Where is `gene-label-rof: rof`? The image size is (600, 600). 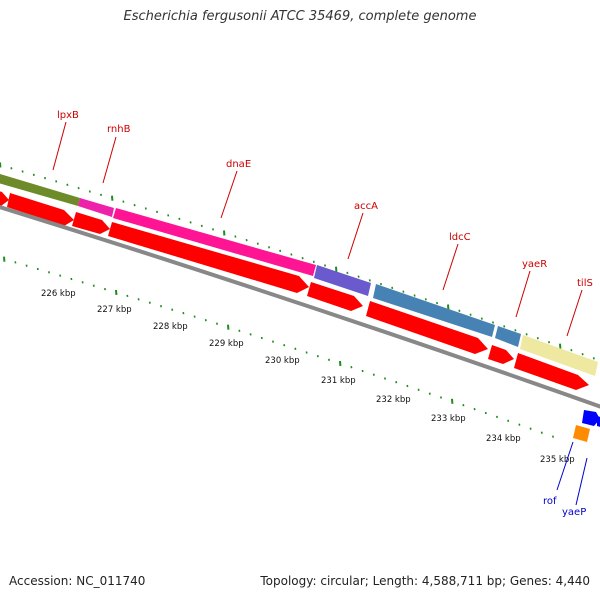 gene-label-rof: rof is located at coordinates (550, 501).